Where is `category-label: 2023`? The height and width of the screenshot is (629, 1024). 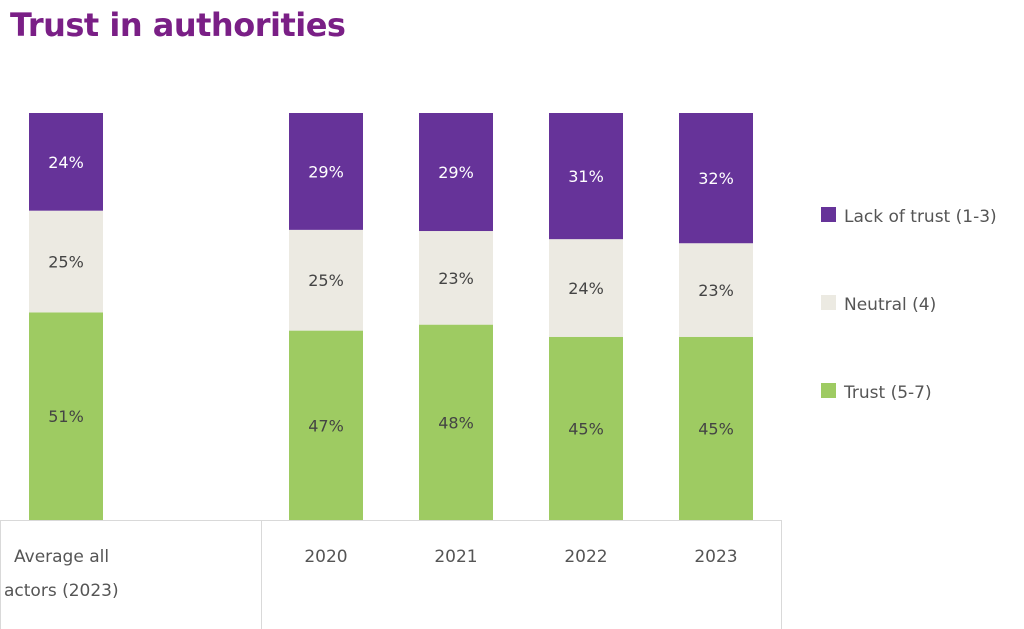 category-label: 2023 is located at coordinates (715, 557).